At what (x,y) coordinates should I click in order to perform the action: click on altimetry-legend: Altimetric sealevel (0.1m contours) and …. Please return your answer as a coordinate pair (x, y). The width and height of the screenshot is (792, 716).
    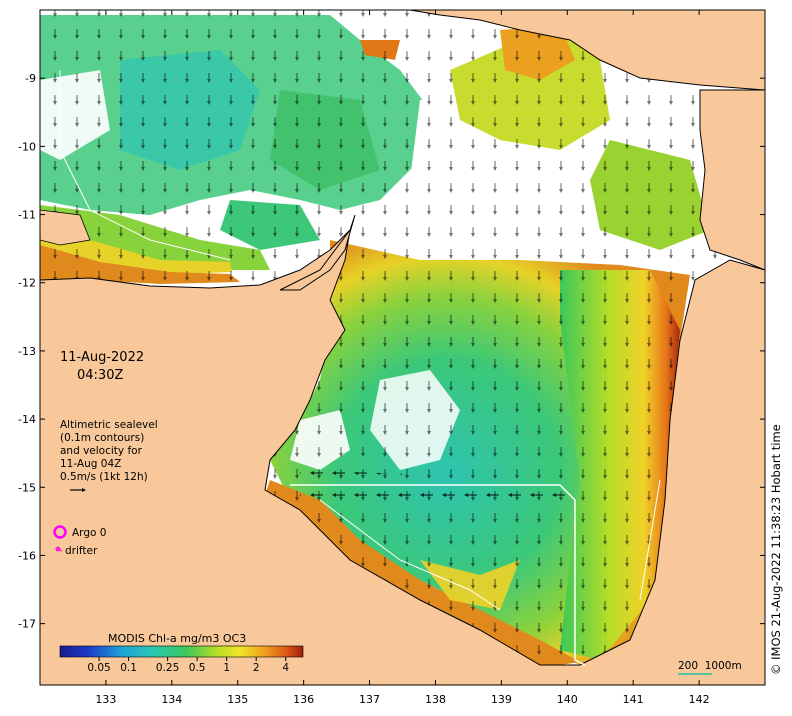
    Looking at the image, I should click on (109, 455).